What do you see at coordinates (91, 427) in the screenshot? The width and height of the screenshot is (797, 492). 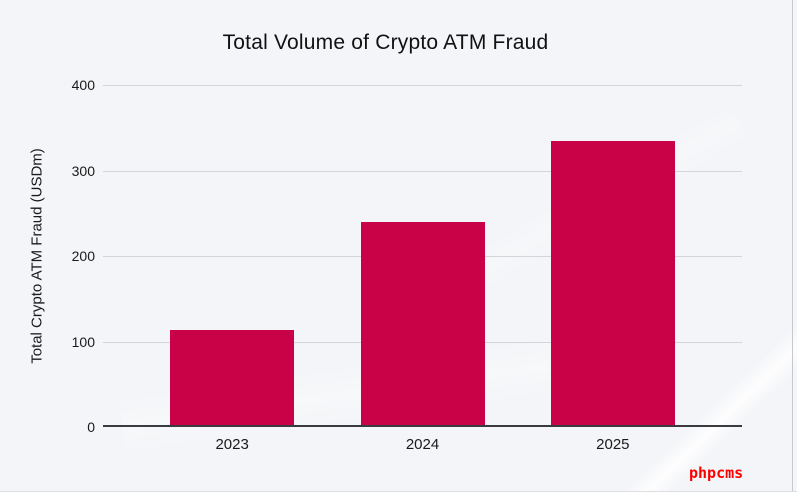 I see `y-tick-label-0: 0` at bounding box center [91, 427].